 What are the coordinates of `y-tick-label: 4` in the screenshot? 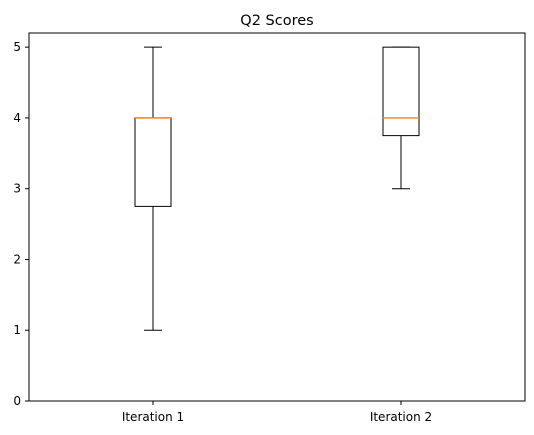 It's located at (17, 118).